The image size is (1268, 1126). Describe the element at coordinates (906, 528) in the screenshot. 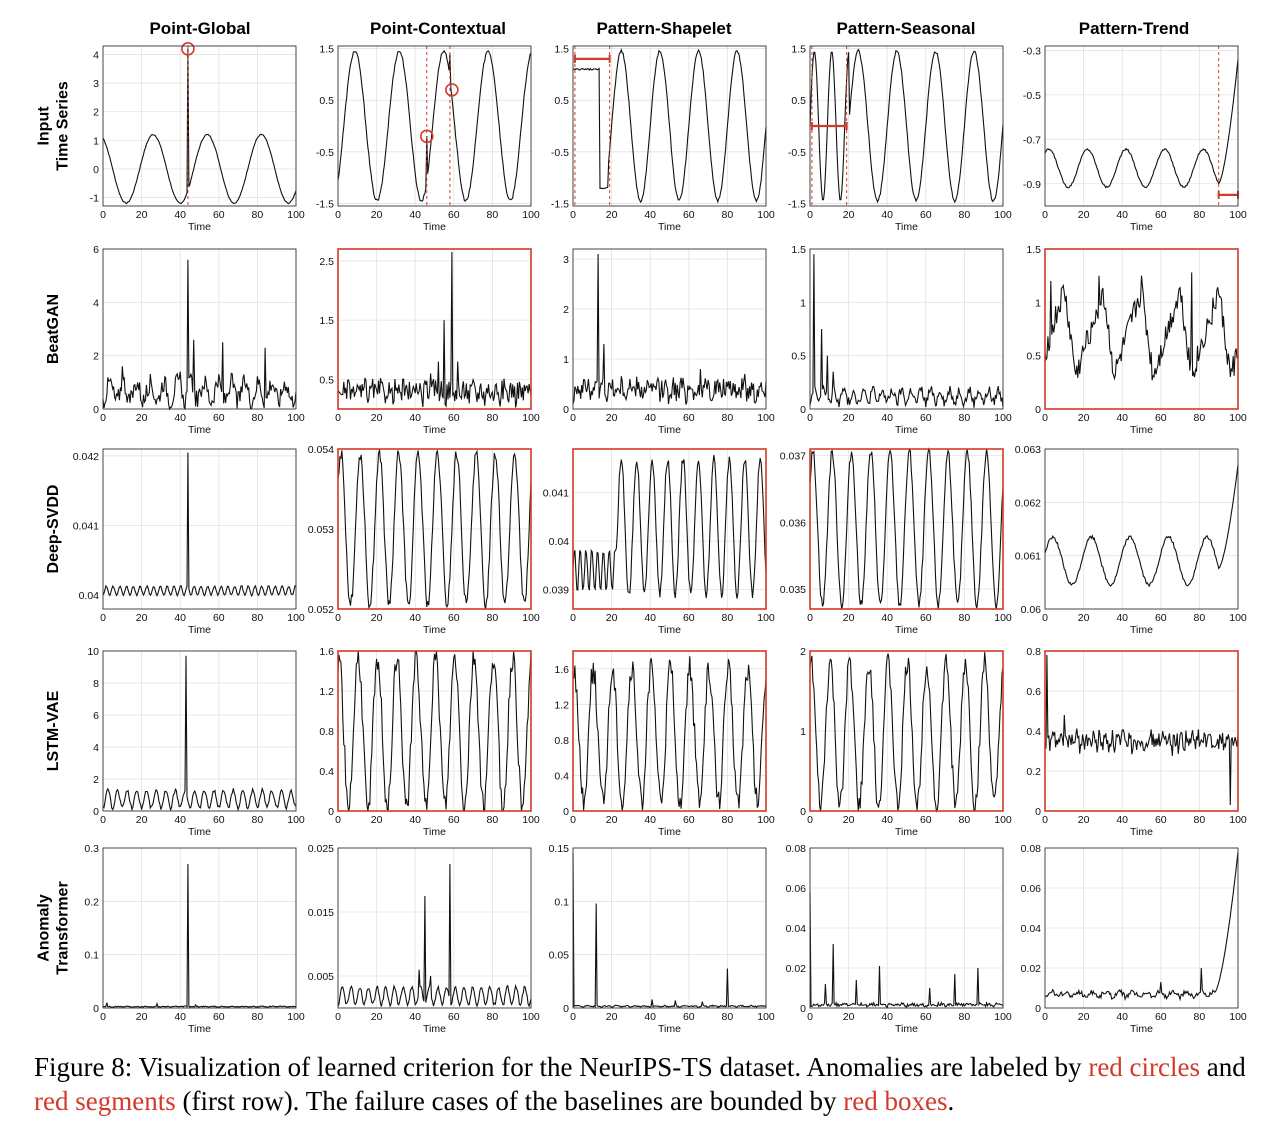

I see `series-line-deep-svdd-pattern-seasonal` at that location.